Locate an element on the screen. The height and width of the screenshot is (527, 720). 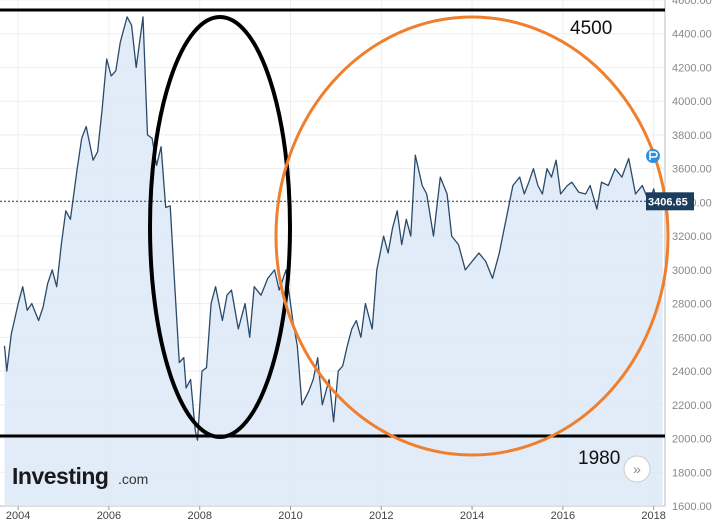
y-tick-label: 2600.00 is located at coordinates (692, 338).